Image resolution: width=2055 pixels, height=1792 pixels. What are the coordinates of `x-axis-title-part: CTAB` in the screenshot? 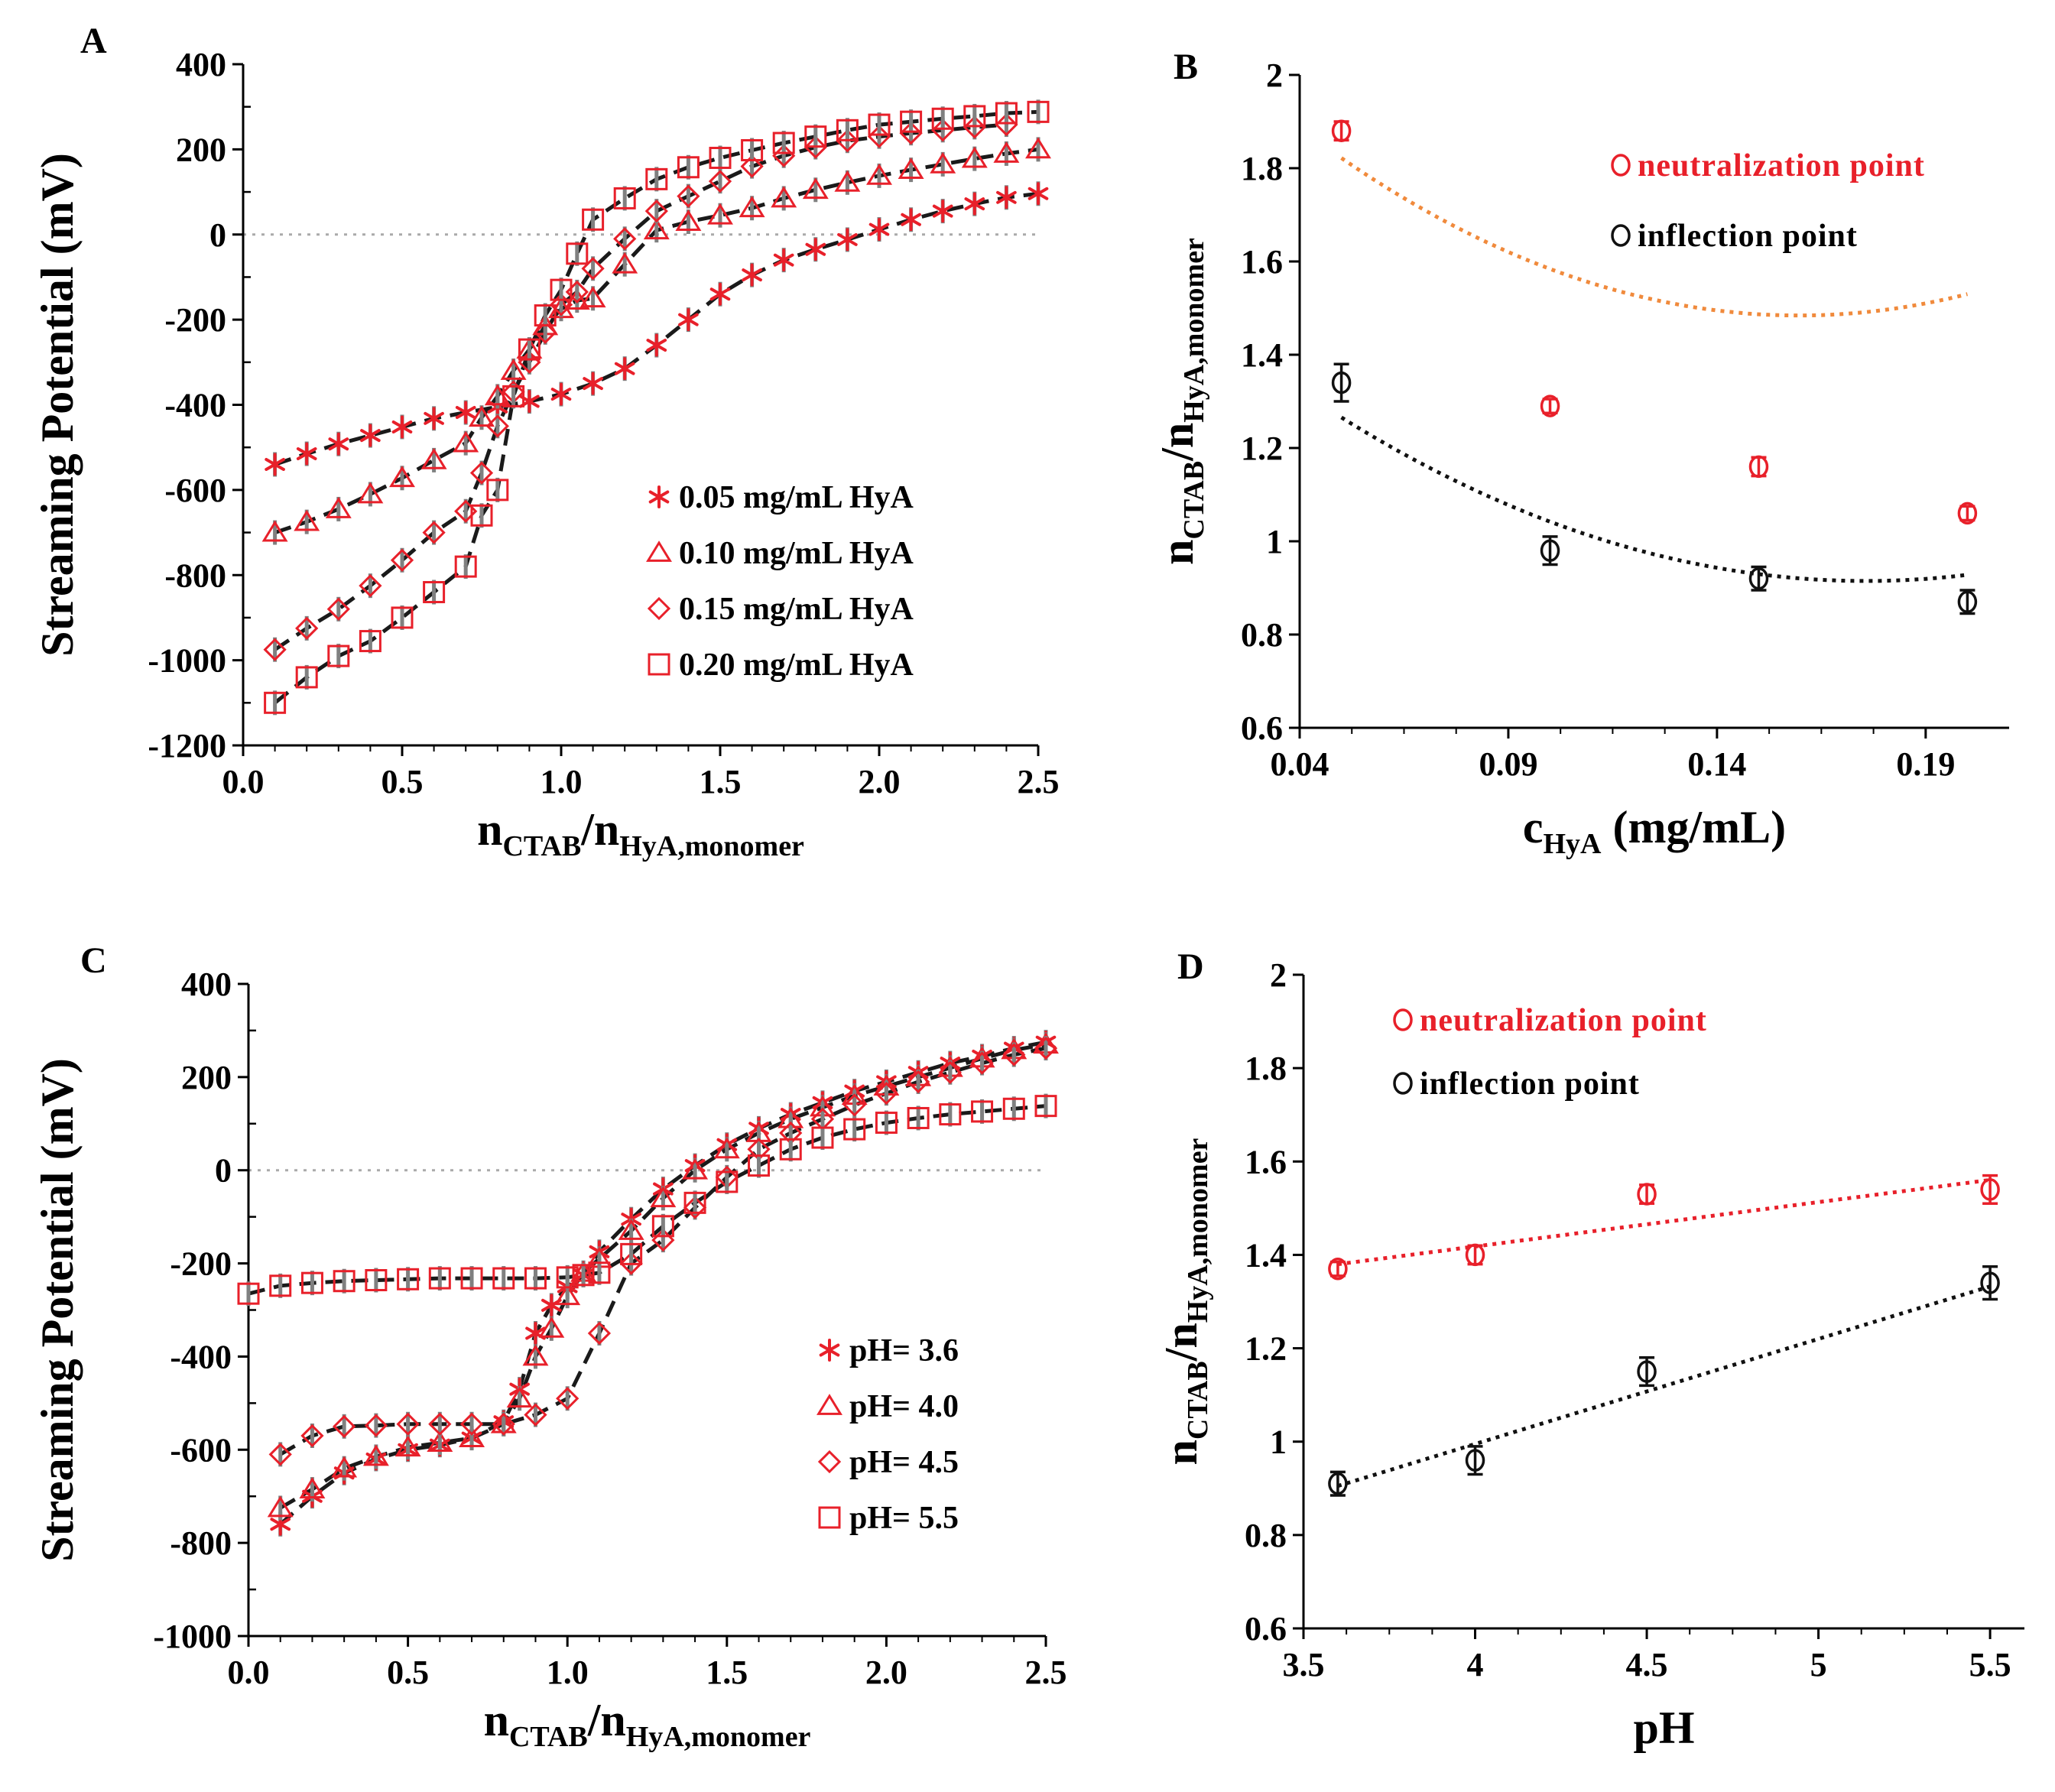 It's located at (542, 846).